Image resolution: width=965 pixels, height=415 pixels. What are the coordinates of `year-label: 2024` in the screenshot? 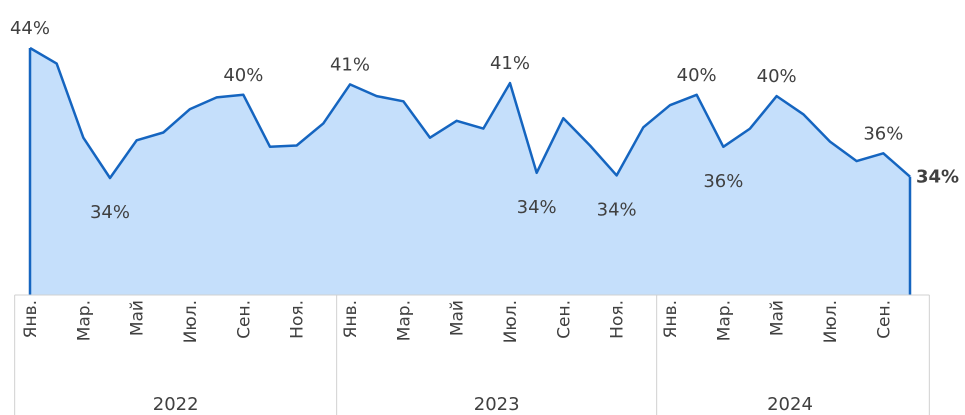 It's located at (790, 404).